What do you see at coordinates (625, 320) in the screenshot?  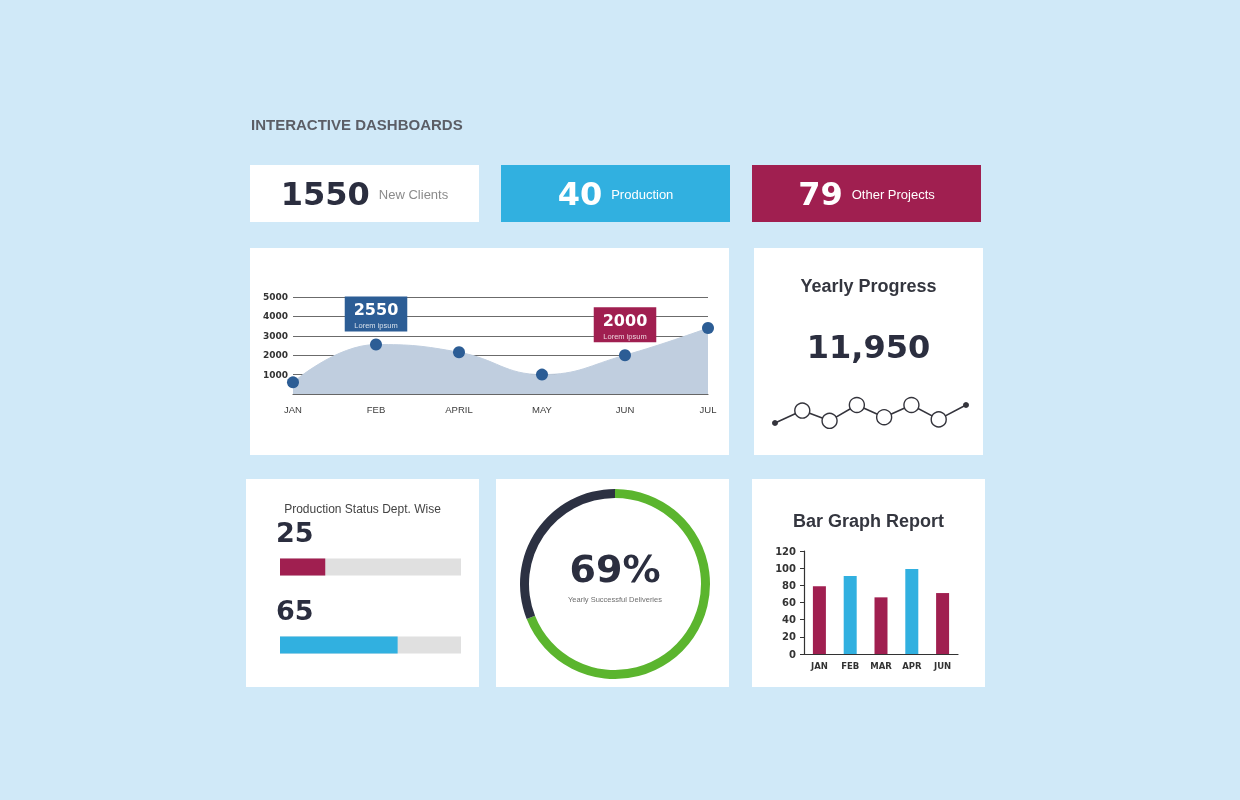 I see `data-label: 2000` at bounding box center [625, 320].